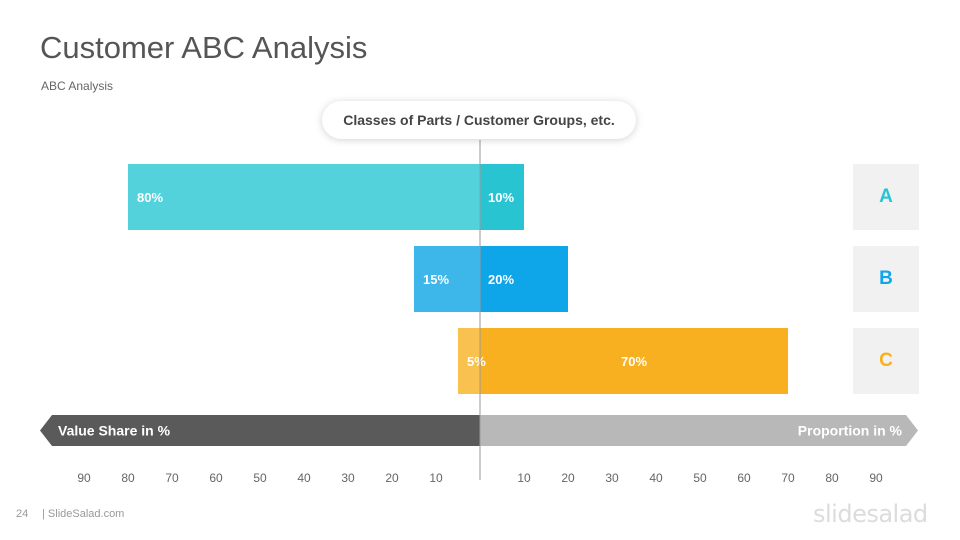 This screenshot has height=540, width=960. Describe the element at coordinates (788, 478) in the screenshot. I see `right-tick-label: 70` at that location.